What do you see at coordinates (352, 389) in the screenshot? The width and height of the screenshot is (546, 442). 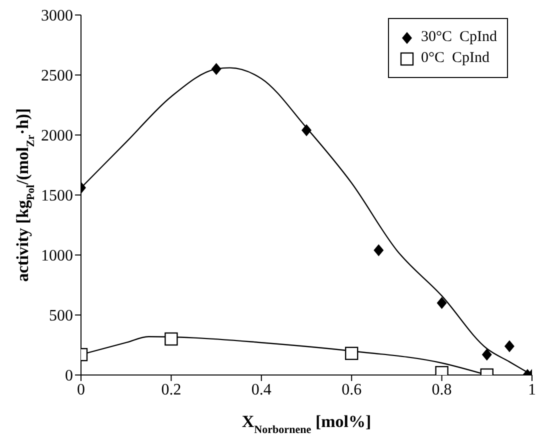 I see `x-tick-label: 0.6` at bounding box center [352, 389].